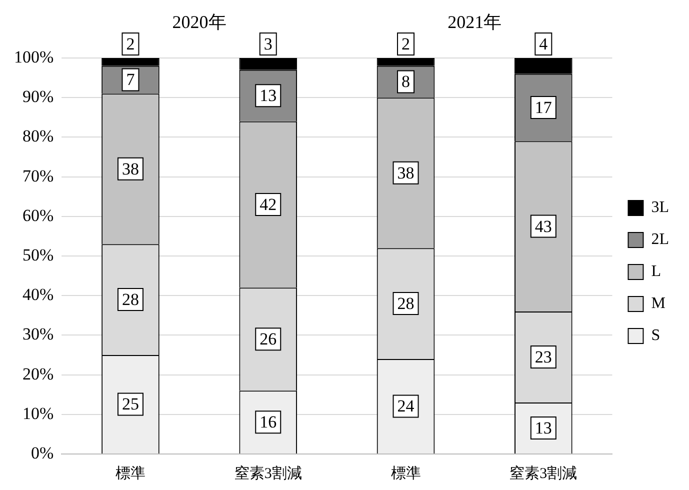 The image size is (689, 490). Describe the element at coordinates (38, 294) in the screenshot. I see `y-tick-label: 40%` at that location.